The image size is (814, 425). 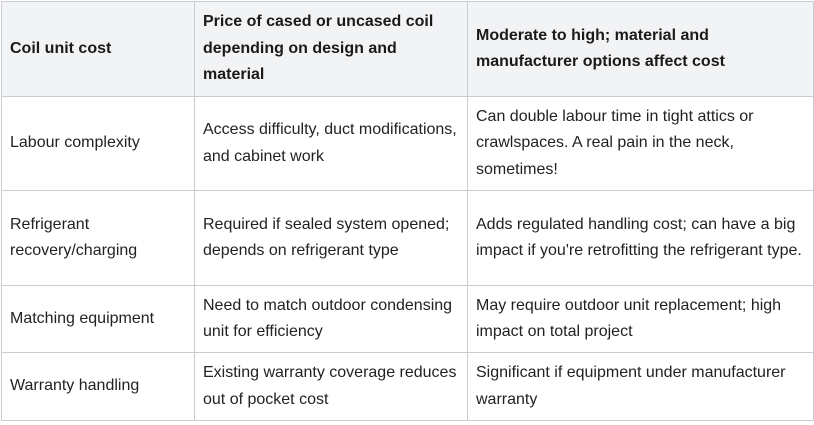 What do you see at coordinates (98, 238) in the screenshot?
I see `cell-factor: Refrigerant recovery/charging` at bounding box center [98, 238].